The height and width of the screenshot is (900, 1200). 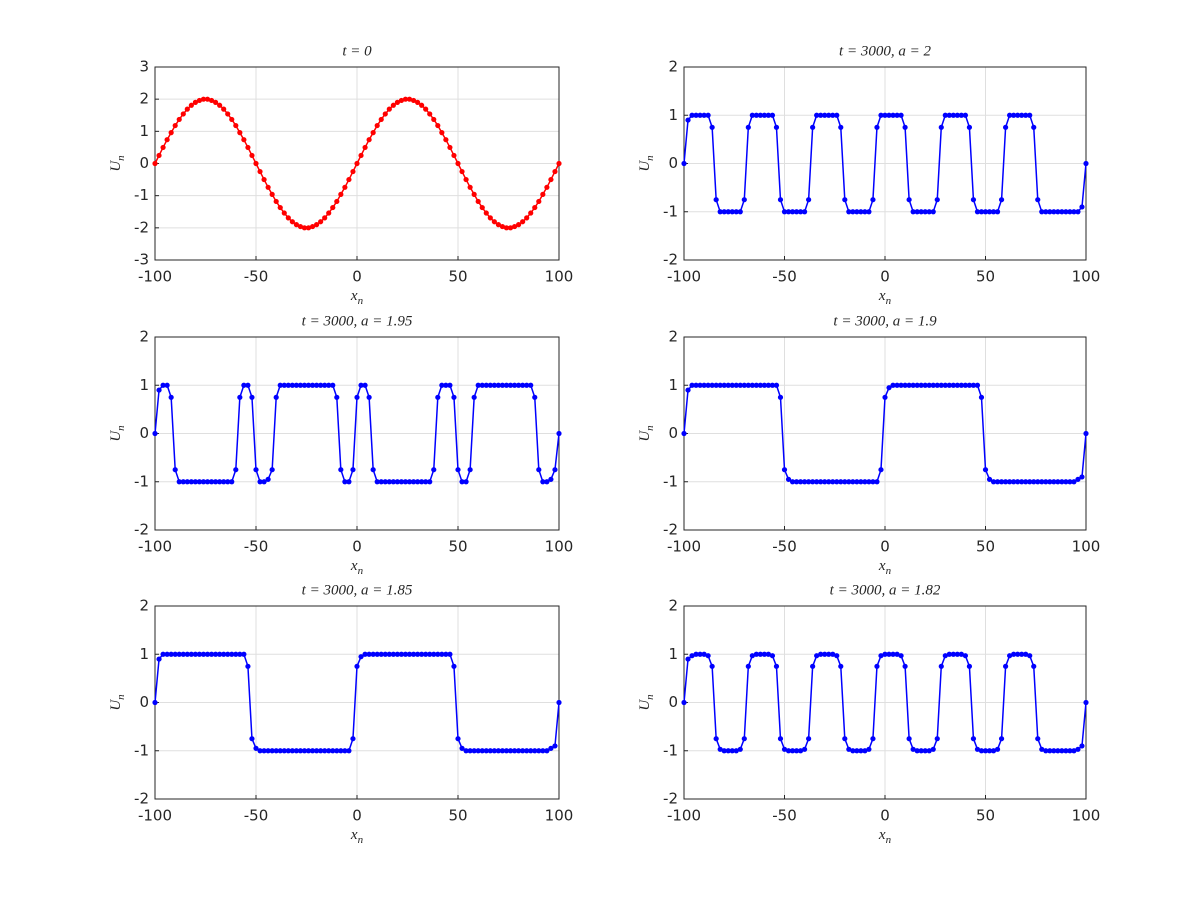 I want to click on y-tick-label: 1, so click(x=673, y=115).